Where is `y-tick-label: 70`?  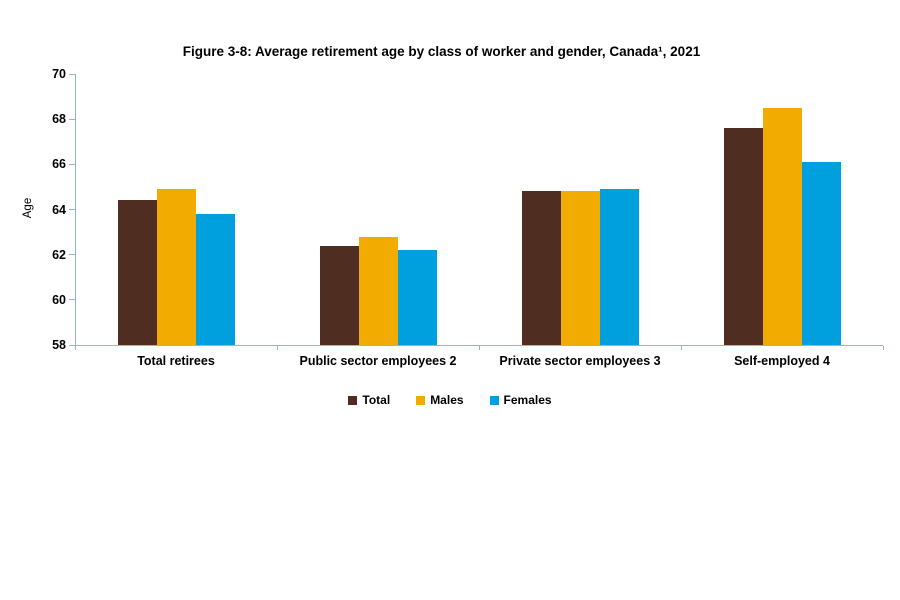
y-tick-label: 70 is located at coordinates (59, 74).